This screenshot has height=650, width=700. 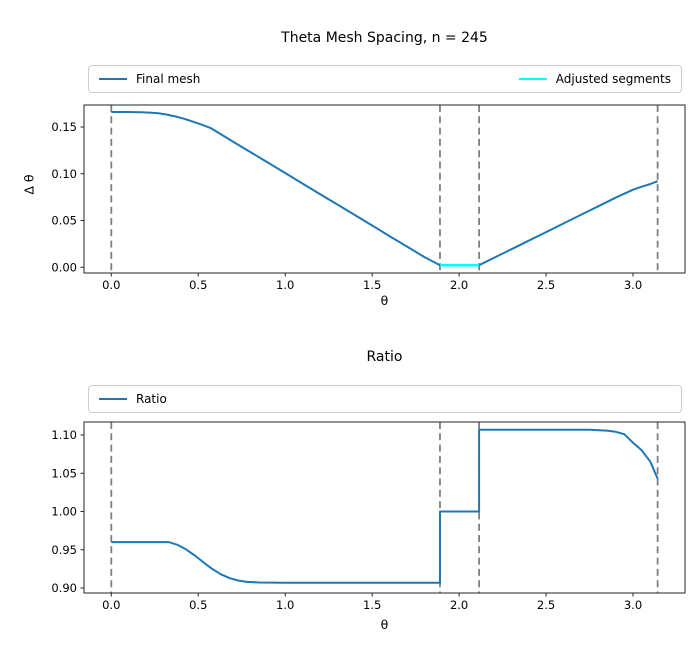 I want to click on ratio-line-swatch, so click(x=113, y=399).